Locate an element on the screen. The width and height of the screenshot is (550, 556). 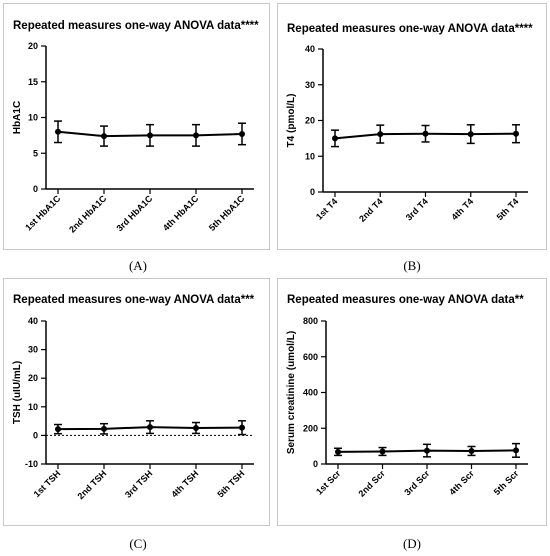
x-tick-label: 4th TSH is located at coordinates (184, 483).